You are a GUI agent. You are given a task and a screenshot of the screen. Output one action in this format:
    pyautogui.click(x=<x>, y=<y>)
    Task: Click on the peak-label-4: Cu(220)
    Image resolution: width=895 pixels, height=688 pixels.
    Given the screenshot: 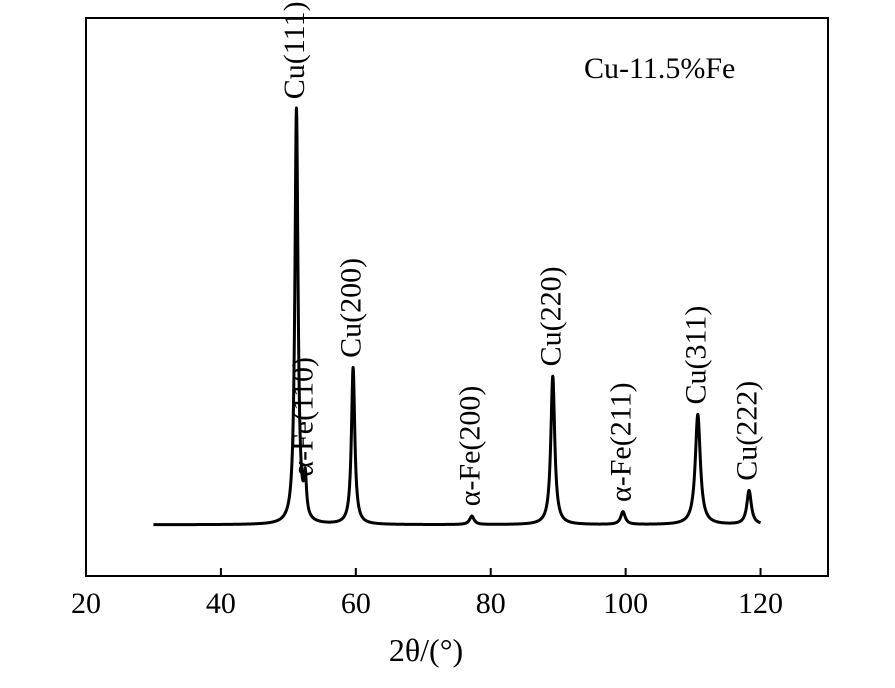 What is the action you would take?
    pyautogui.click(x=550, y=316)
    